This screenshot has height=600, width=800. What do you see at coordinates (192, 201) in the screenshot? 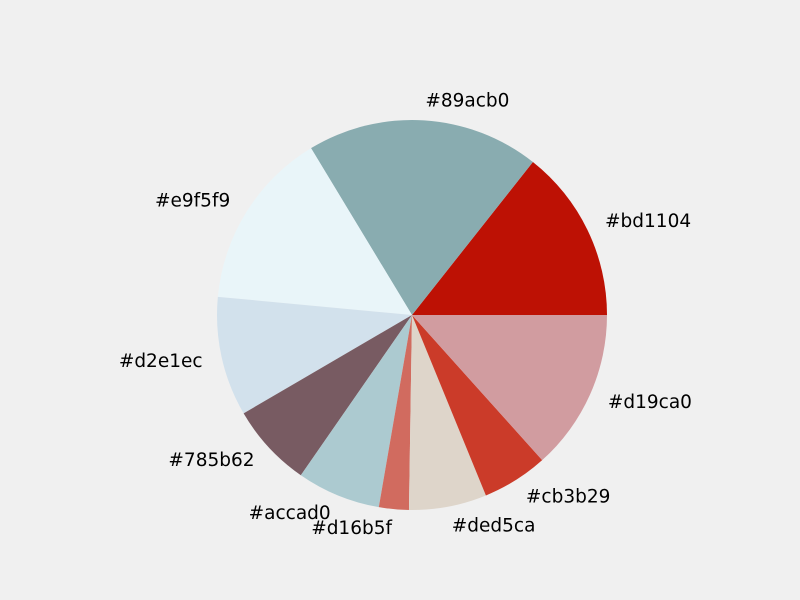
I see `pie-label-e9f5f9: #e9f5f9` at bounding box center [192, 201].